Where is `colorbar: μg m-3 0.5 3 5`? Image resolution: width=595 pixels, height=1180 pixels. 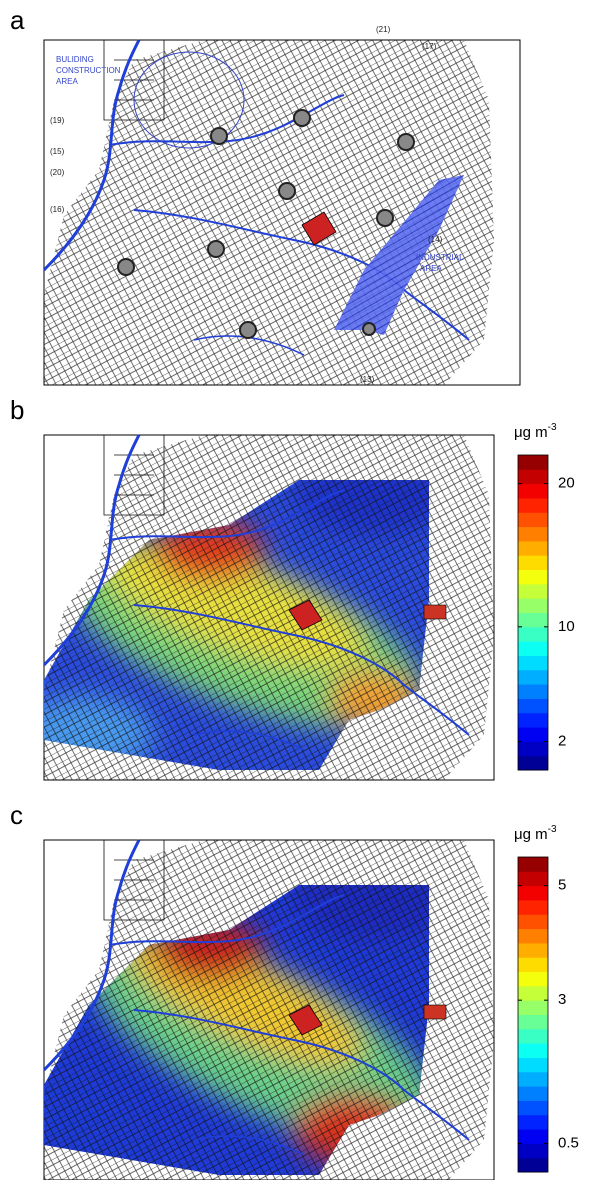
colorbar: μg m-3 0.5 3 5 is located at coordinates (546, 998).